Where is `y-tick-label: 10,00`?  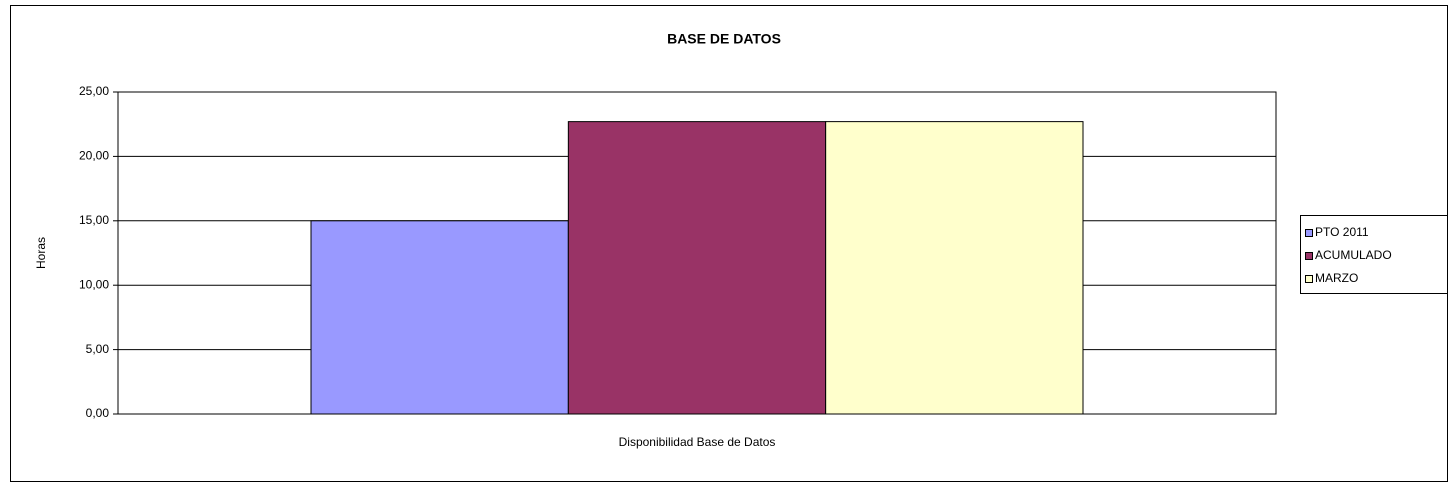
y-tick-label: 10,00 is located at coordinates (94, 284).